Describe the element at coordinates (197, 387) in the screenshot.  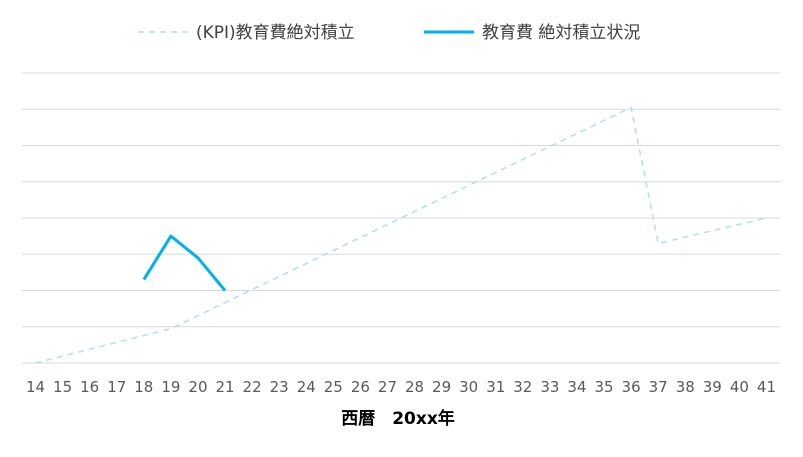
I see `x-tick-label: 20` at that location.